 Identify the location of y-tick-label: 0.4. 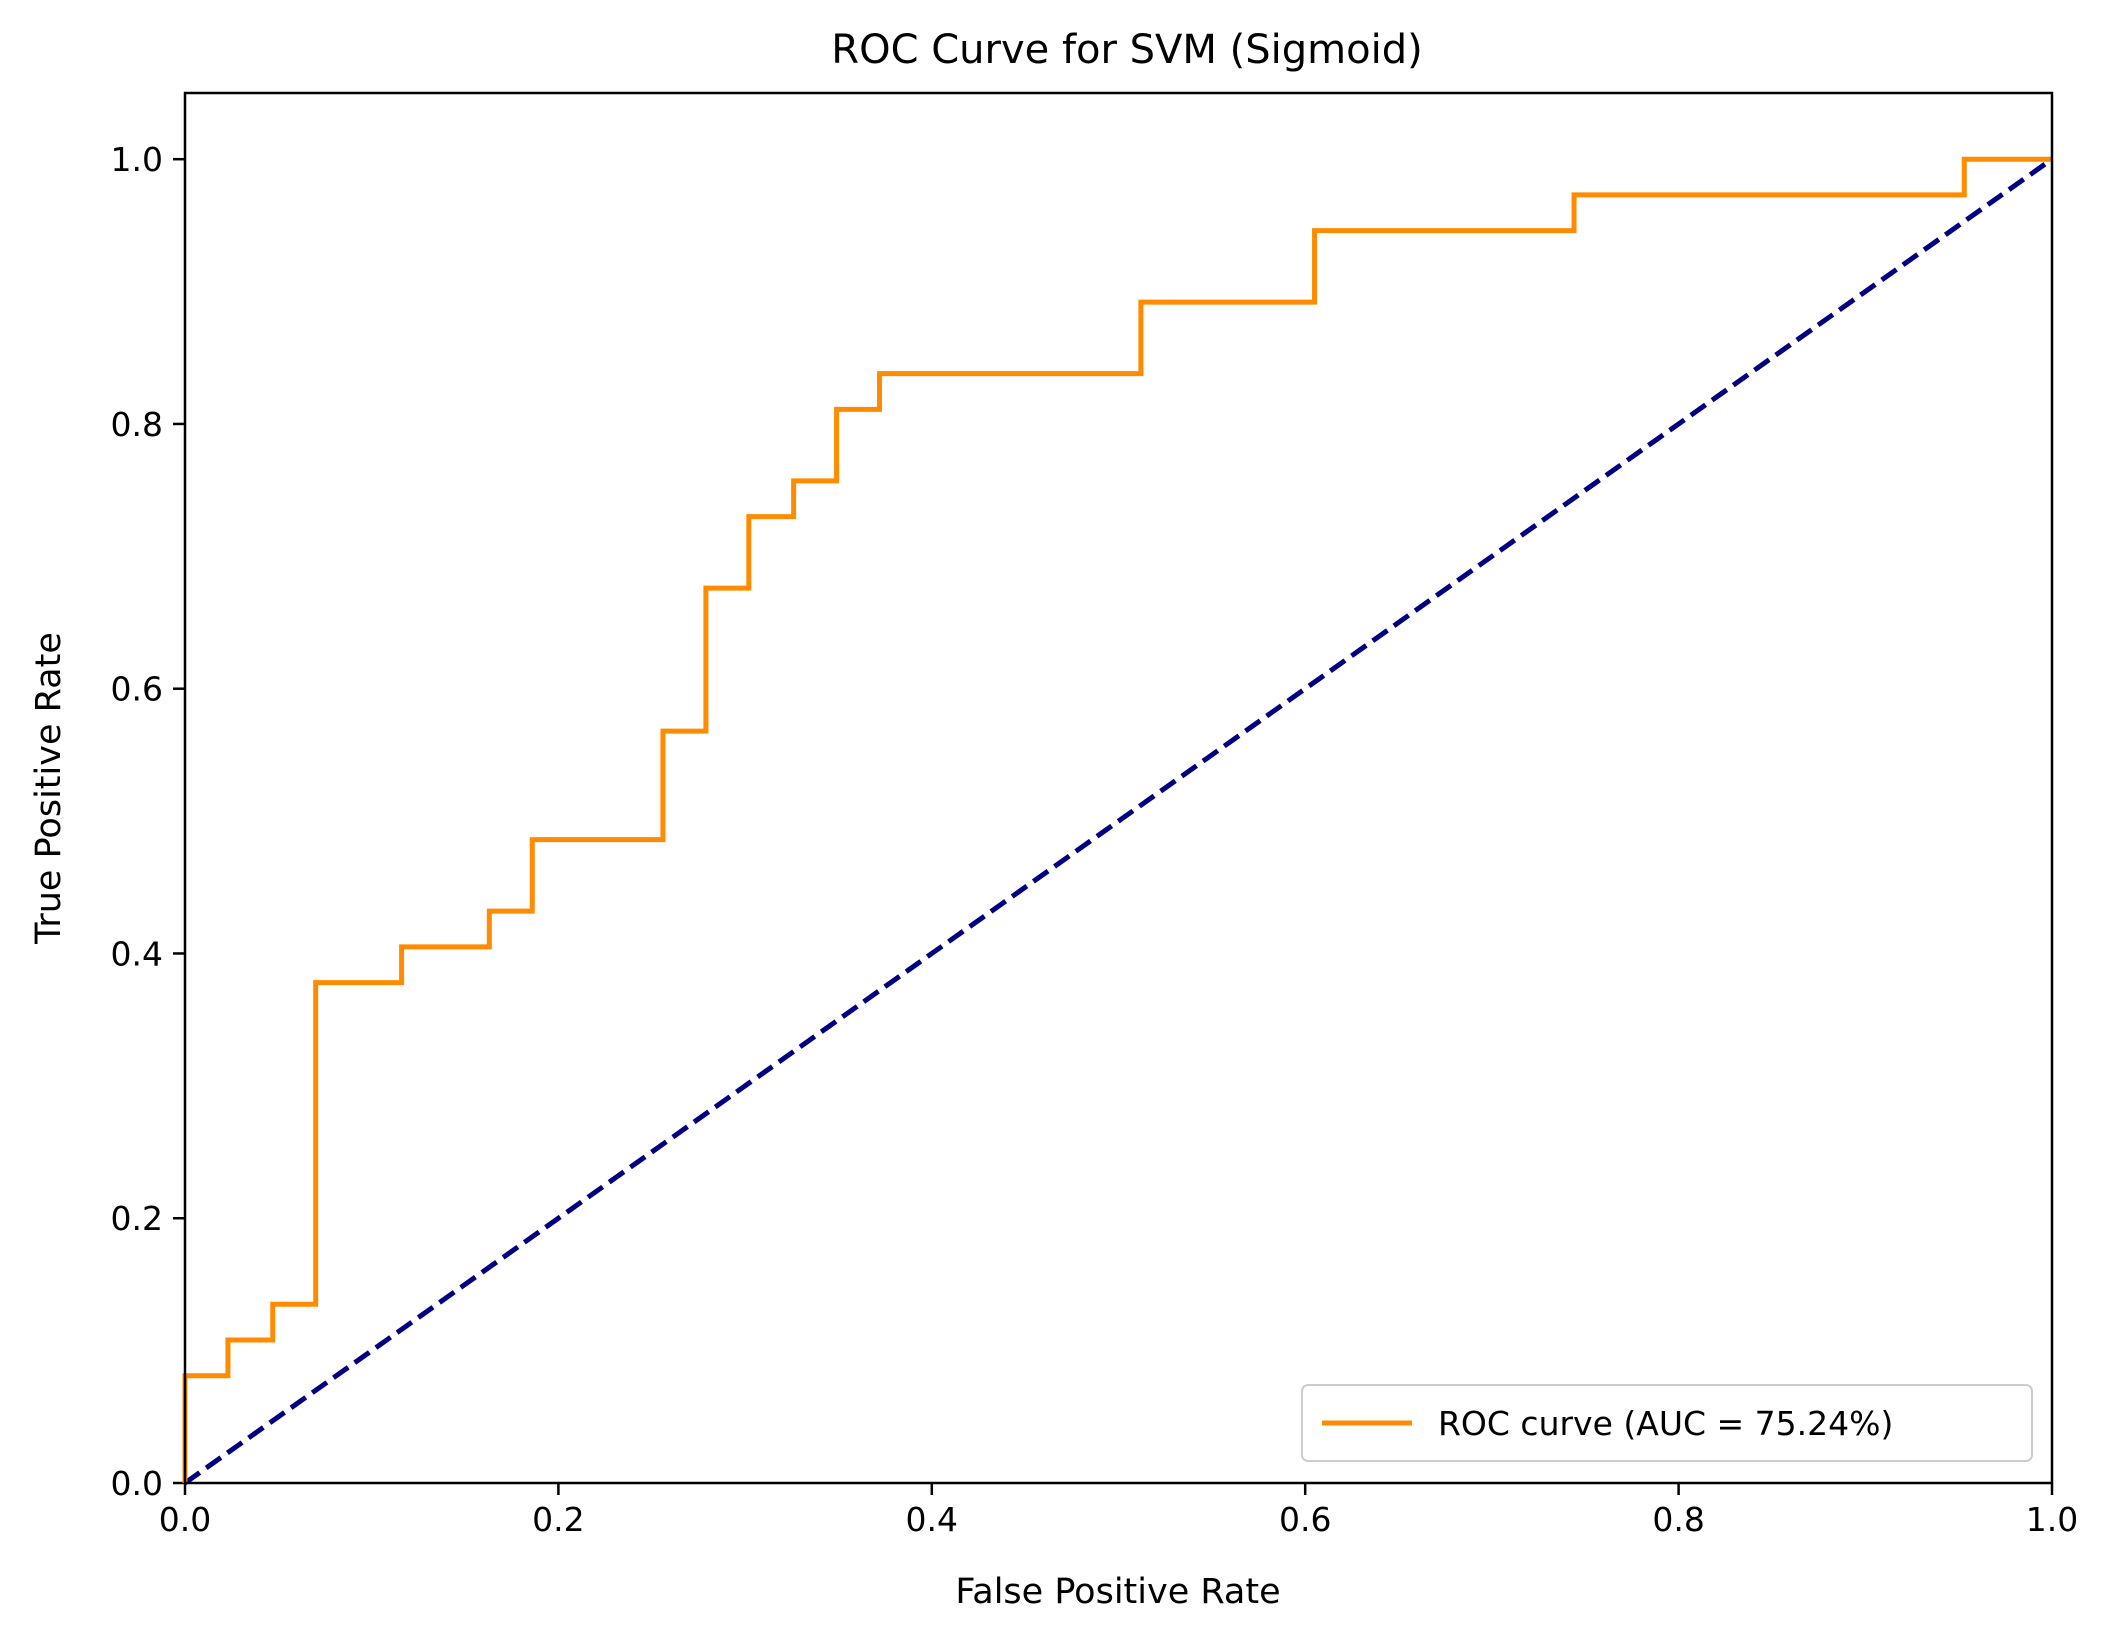
(137, 953).